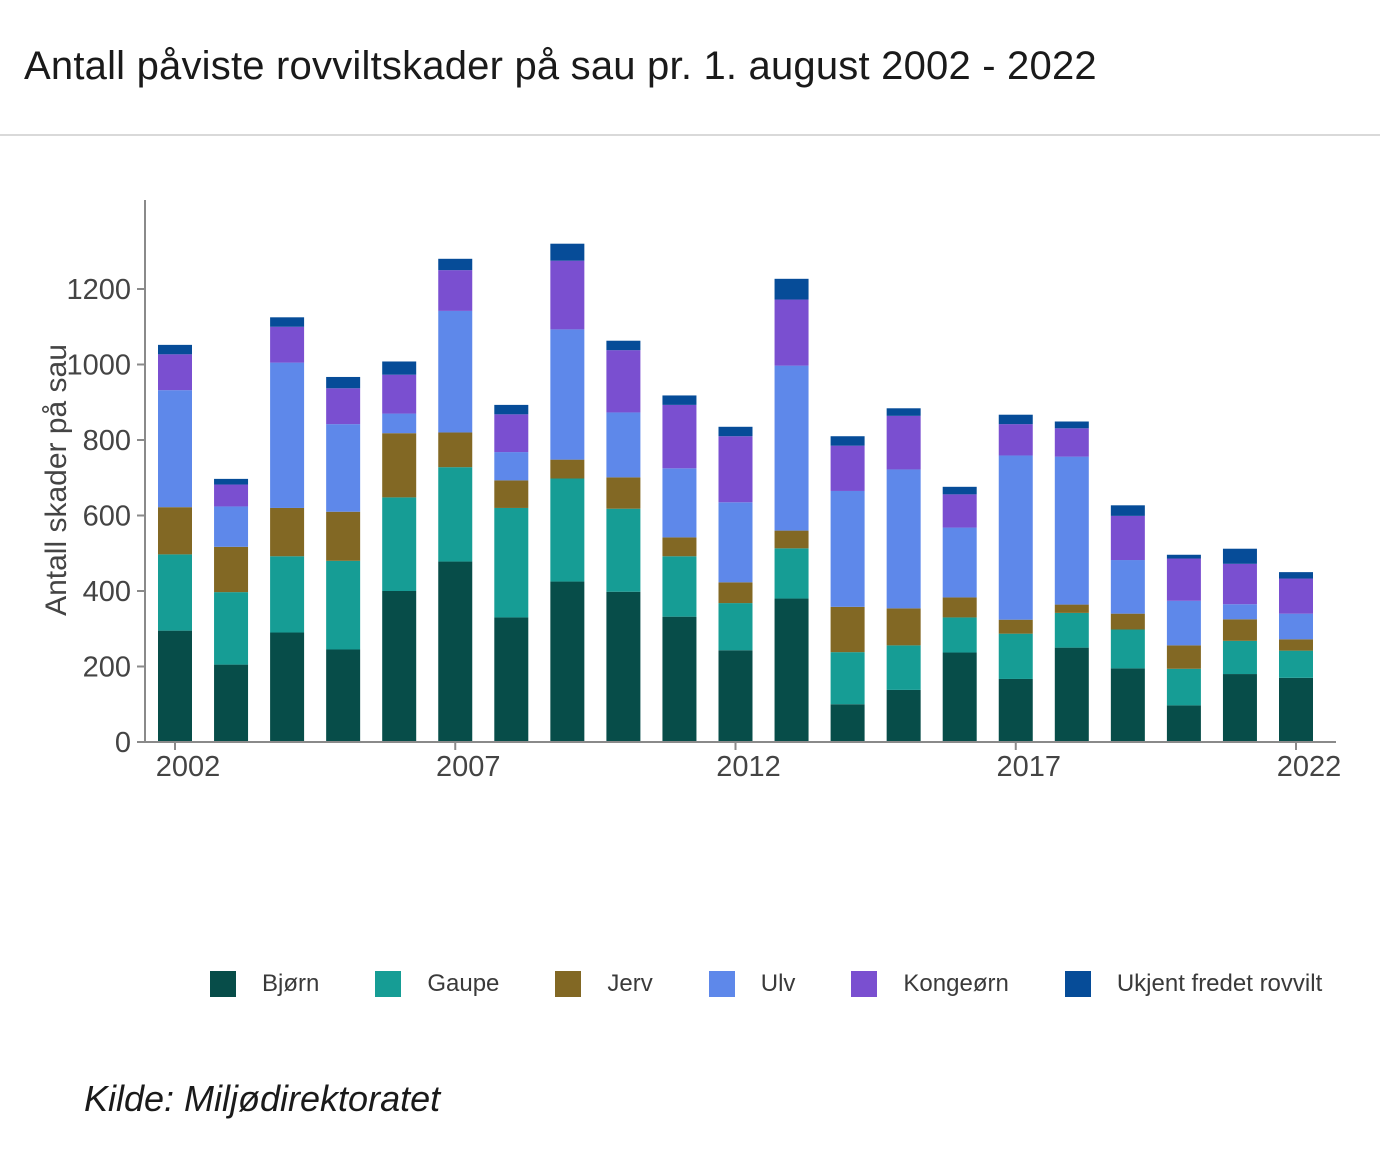 Image resolution: width=1380 pixels, height=1166 pixels. What do you see at coordinates (1071, 530) in the screenshot?
I see `bar-segment-4-2018` at bounding box center [1071, 530].